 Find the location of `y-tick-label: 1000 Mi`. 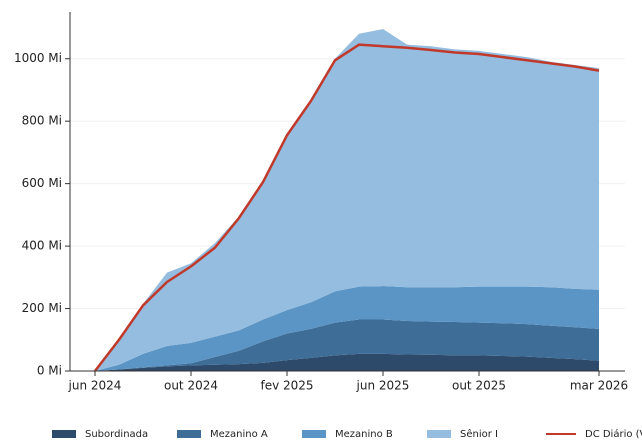

y-tick-label: 1000 Mi is located at coordinates (38, 58).